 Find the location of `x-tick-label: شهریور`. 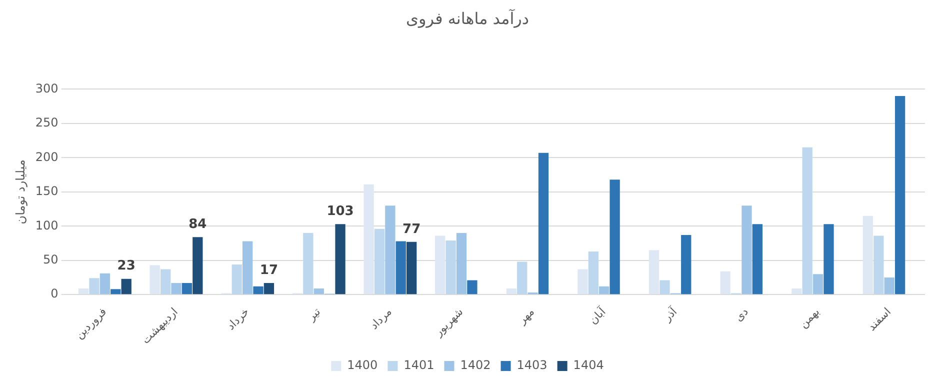

x-tick-label: شهریور is located at coordinates (448, 322).